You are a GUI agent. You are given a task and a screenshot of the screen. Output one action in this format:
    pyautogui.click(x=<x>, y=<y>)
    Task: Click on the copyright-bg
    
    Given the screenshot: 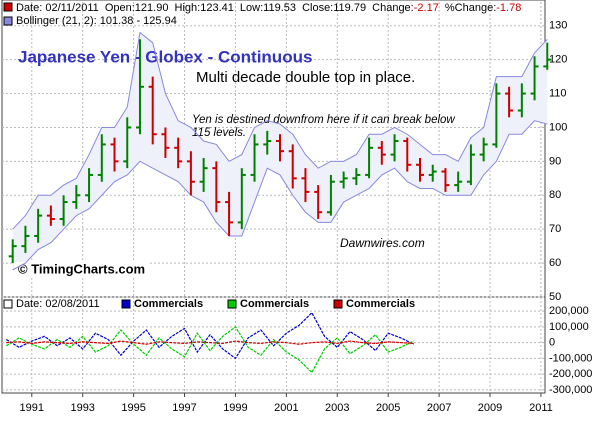 What is the action you would take?
    pyautogui.click(x=82, y=270)
    